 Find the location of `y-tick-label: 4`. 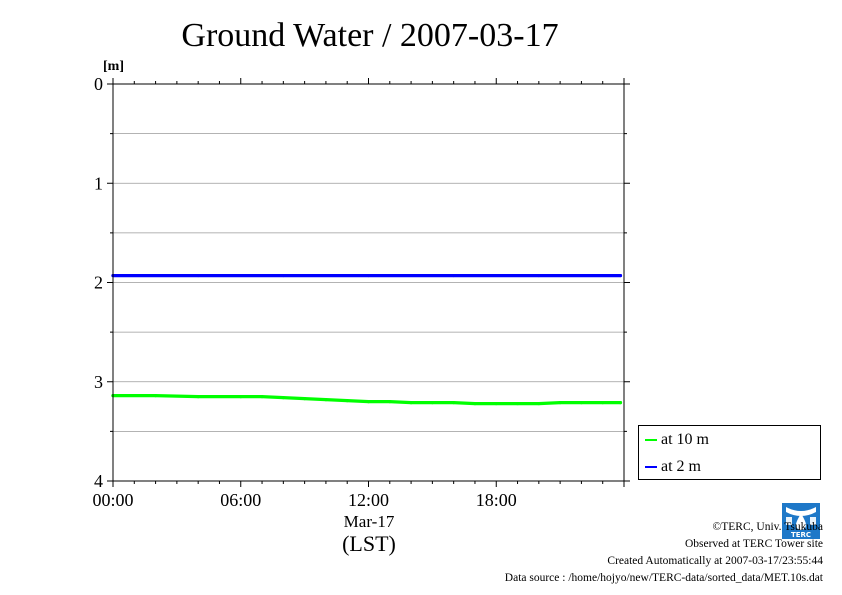

y-tick-label: 4 is located at coordinates (98, 481).